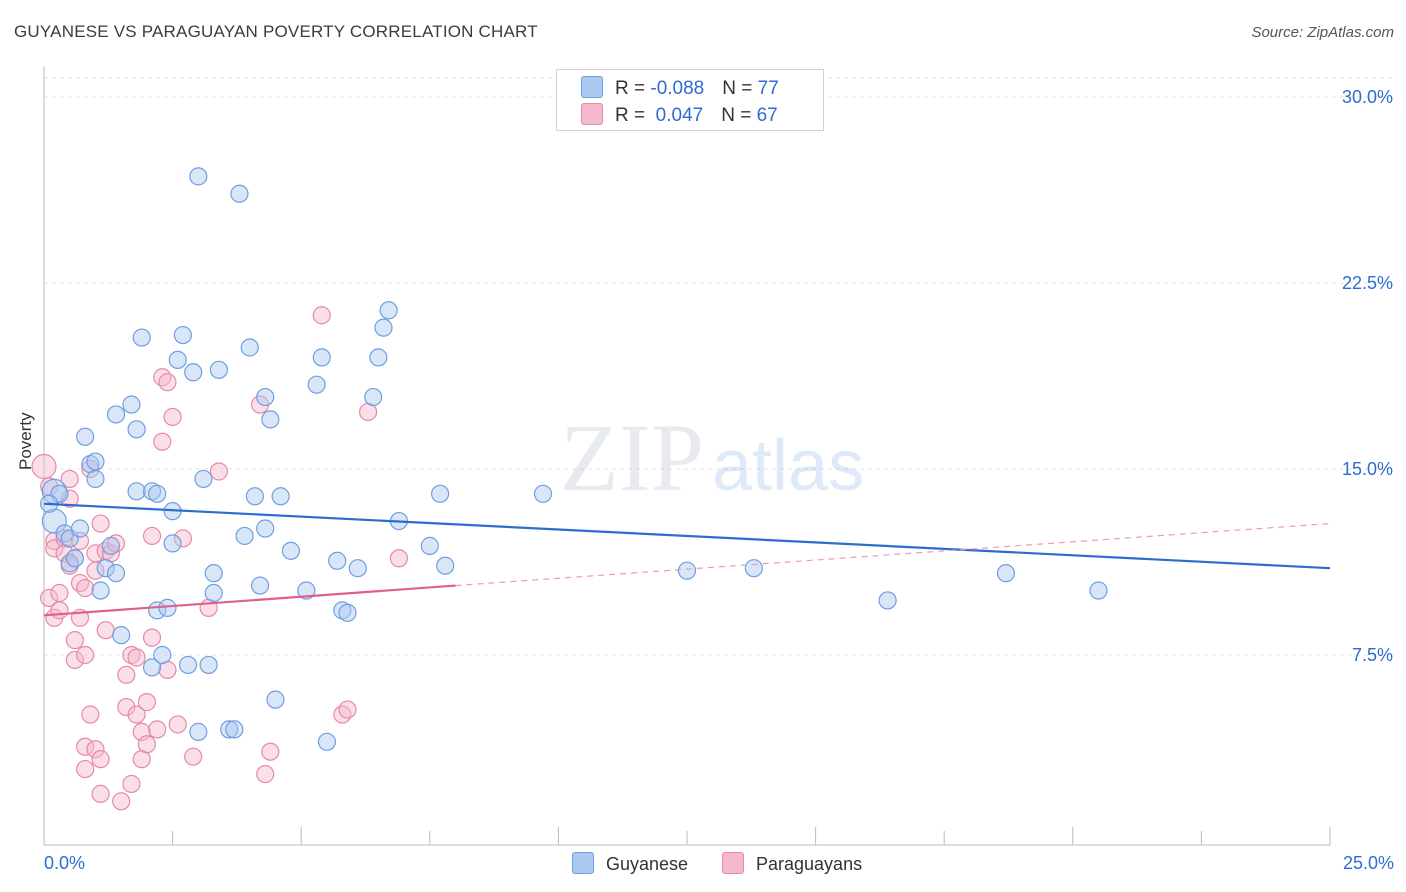 The height and width of the screenshot is (892, 1406). I want to click on watermark-zip: ZIP, so click(632, 457).